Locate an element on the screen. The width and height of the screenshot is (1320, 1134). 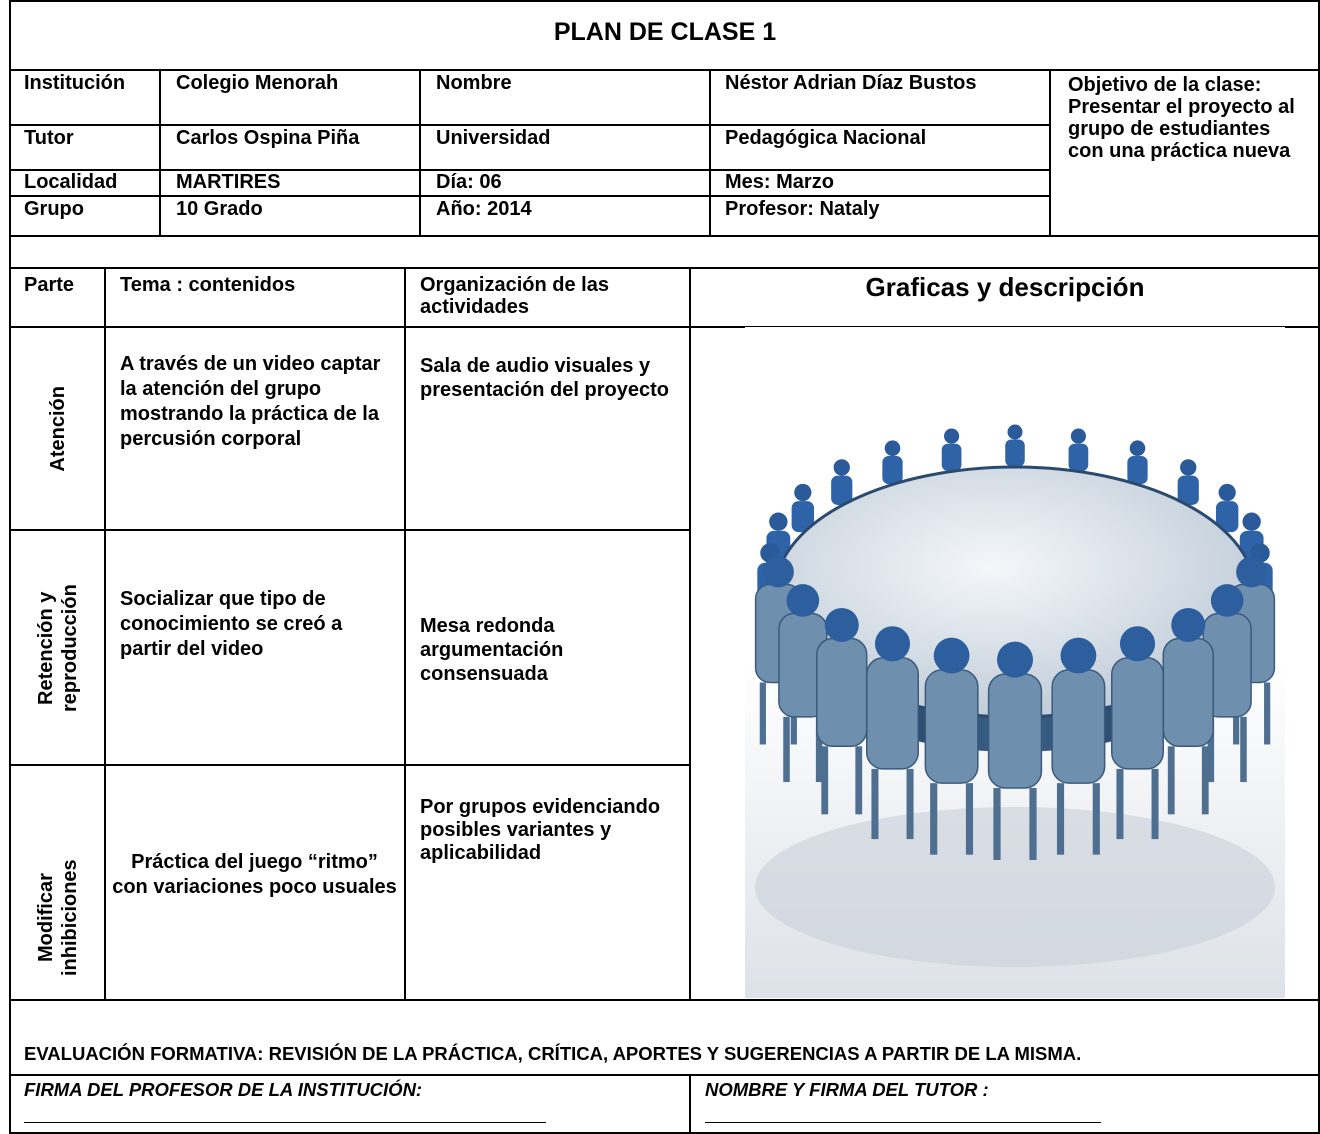
info-cell: Nombre is located at coordinates (474, 83).